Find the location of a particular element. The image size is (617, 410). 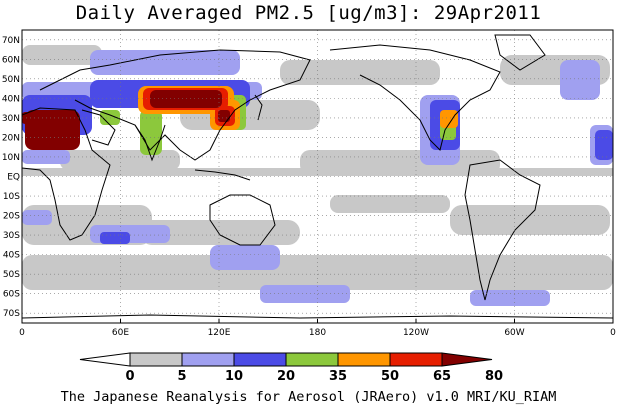

colorbar-high-triangle is located at coordinates (467, 359).